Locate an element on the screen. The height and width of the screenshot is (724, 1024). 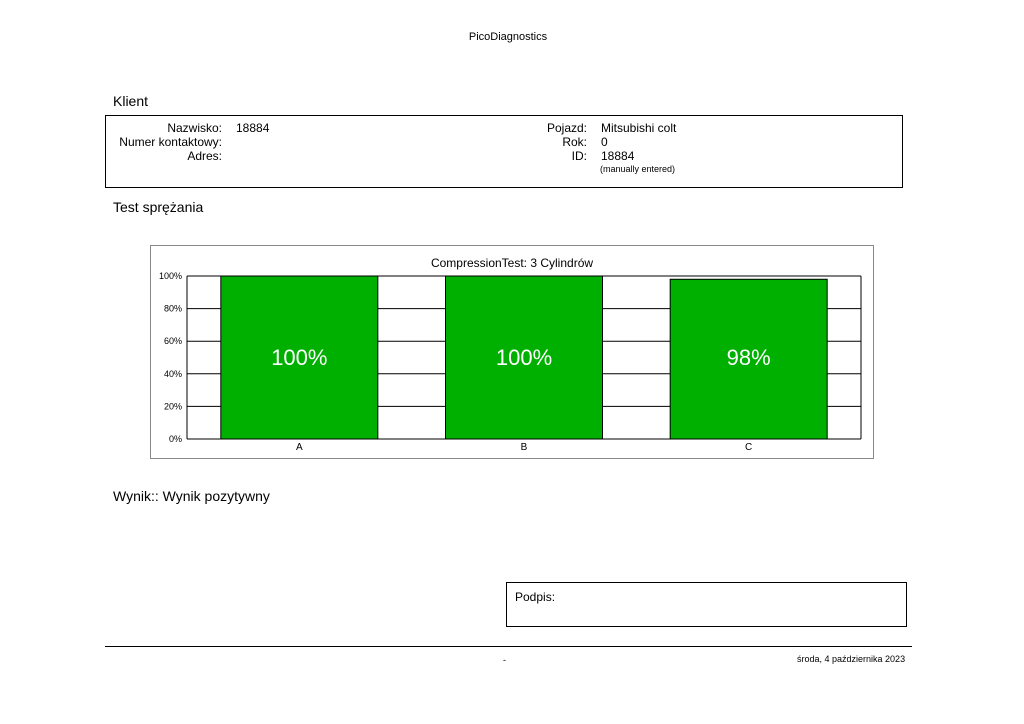
signature-label: Podpis: is located at coordinates (535, 597).